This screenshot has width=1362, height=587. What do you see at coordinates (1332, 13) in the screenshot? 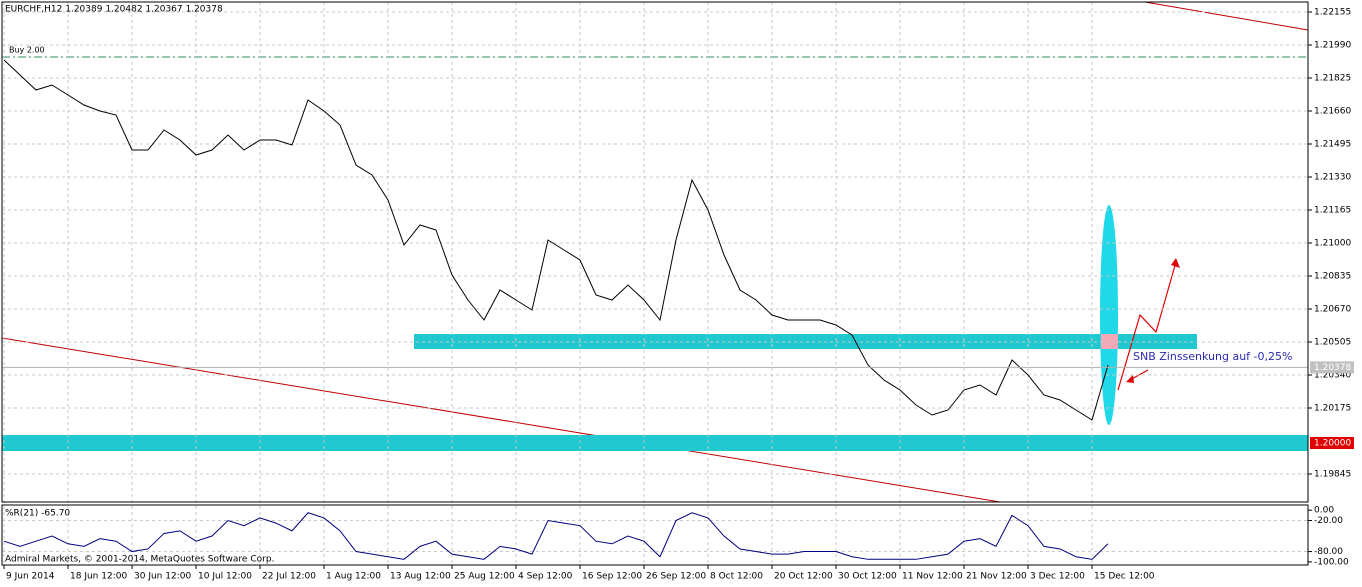
I see `y-tick-label: 1.22155` at bounding box center [1332, 13].